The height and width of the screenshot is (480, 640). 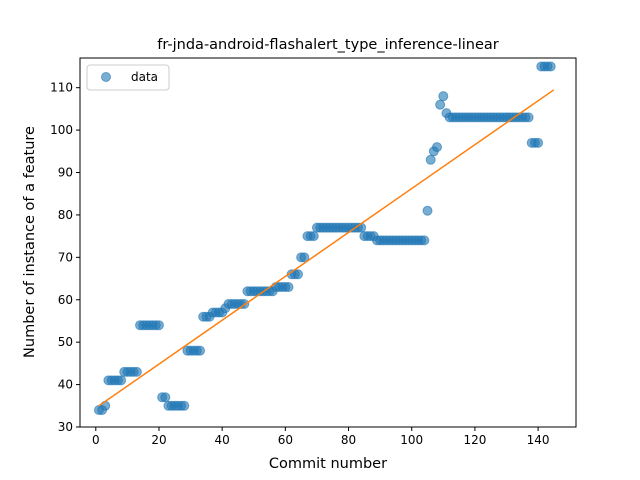 What do you see at coordinates (328, 464) in the screenshot?
I see `x-axis-label: Commit number` at bounding box center [328, 464].